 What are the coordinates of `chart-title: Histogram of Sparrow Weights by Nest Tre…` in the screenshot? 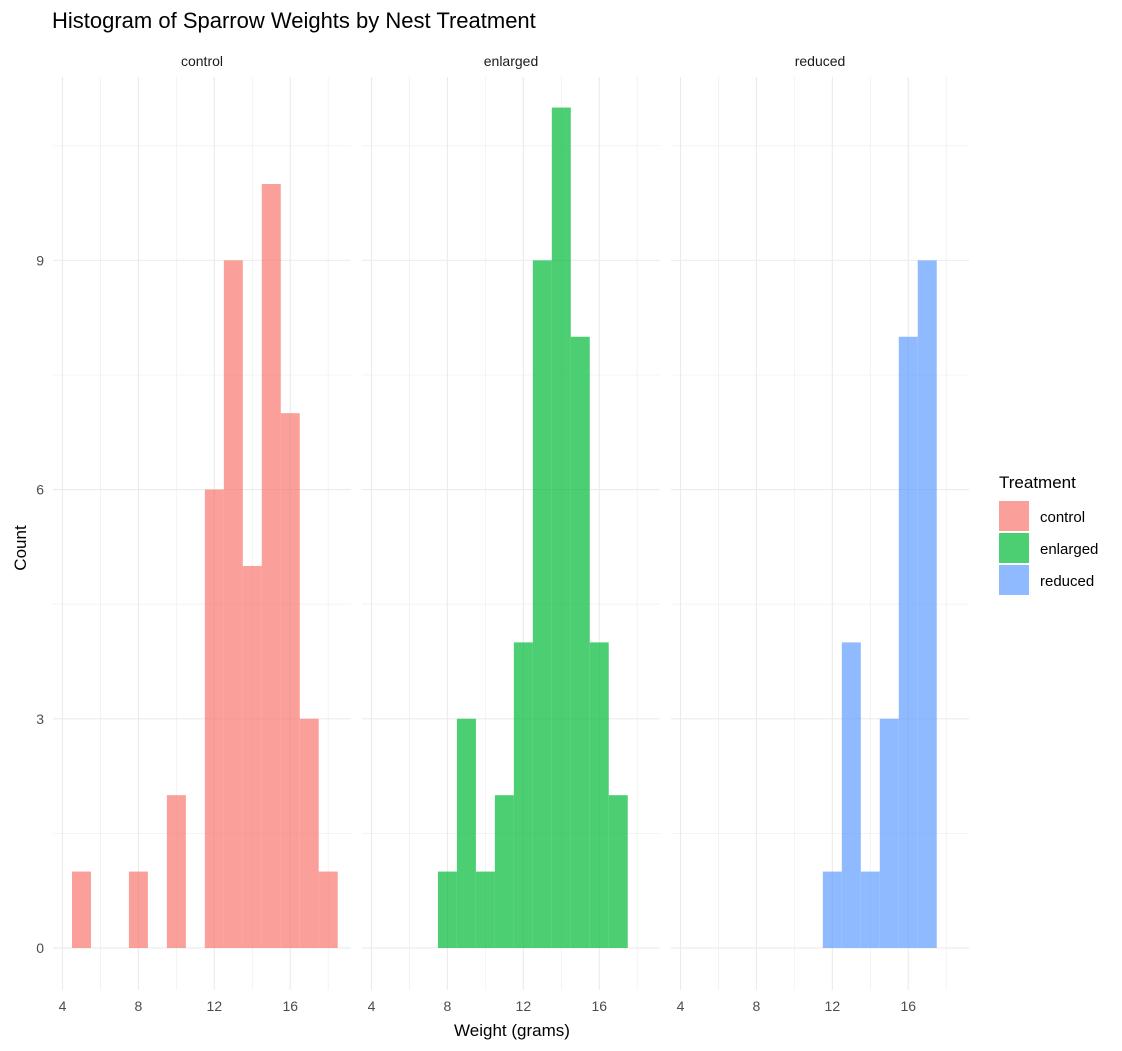 It's located at (294, 20).